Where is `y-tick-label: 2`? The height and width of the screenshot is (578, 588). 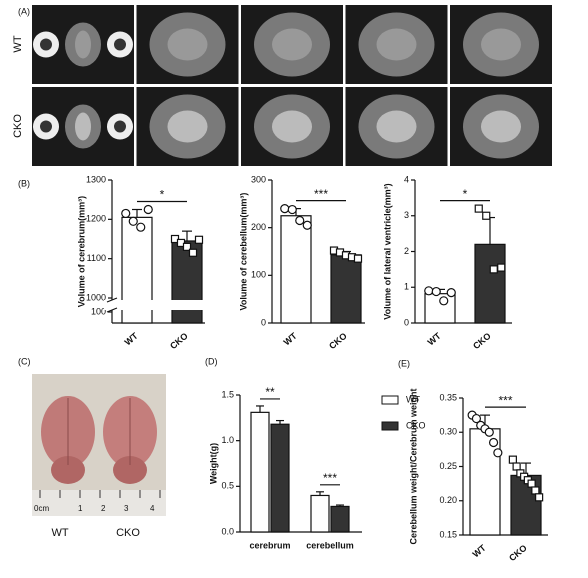 y-tick-label: 2 is located at coordinates (406, 251).